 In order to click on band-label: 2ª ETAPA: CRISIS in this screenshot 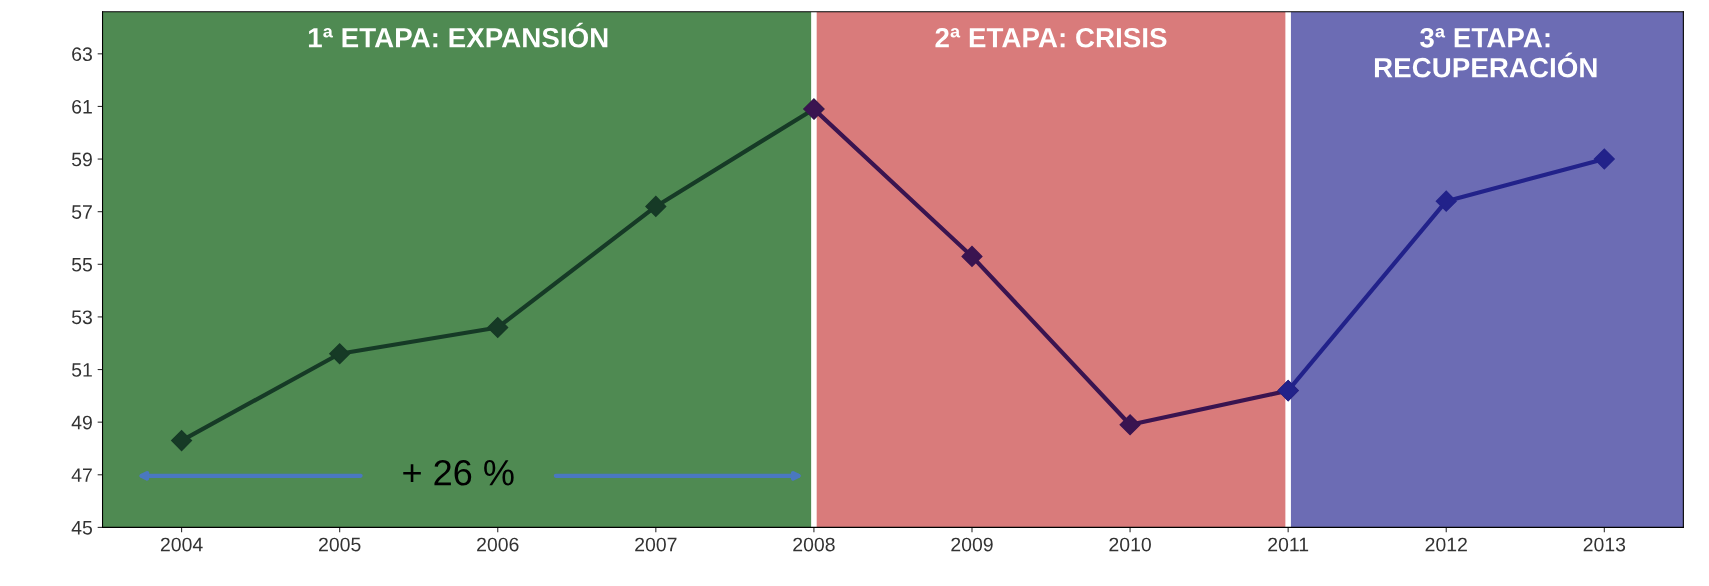, I will do `click(1051, 37)`.